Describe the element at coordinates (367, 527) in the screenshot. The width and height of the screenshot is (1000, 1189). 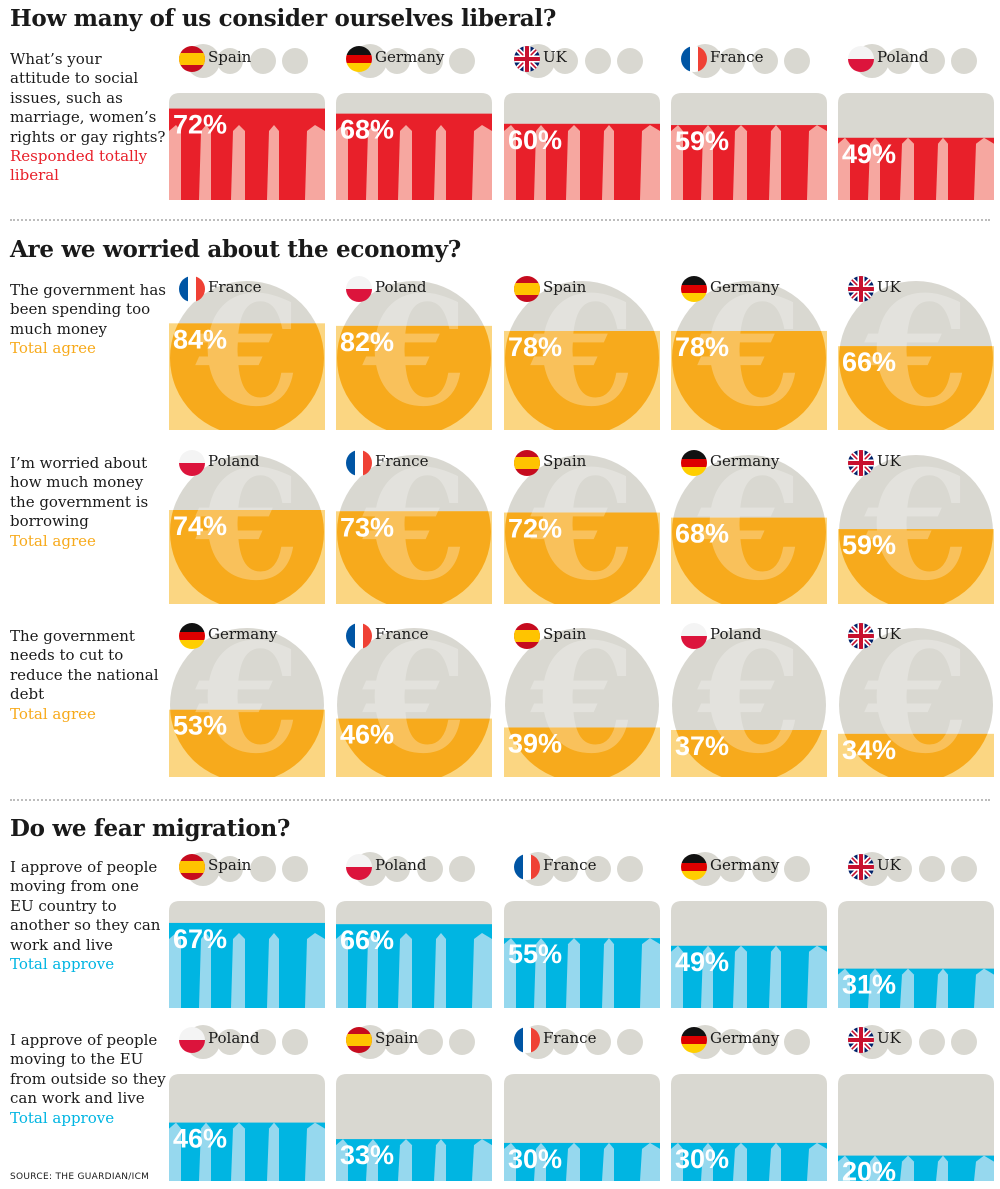
I see `data-label: 73%` at that location.